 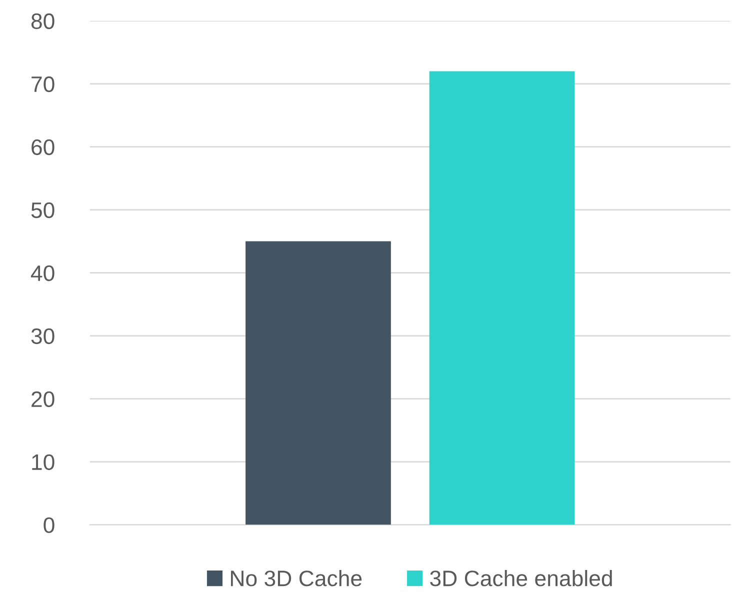 What do you see at coordinates (43, 147) in the screenshot?
I see `y-tick-label: 60` at bounding box center [43, 147].